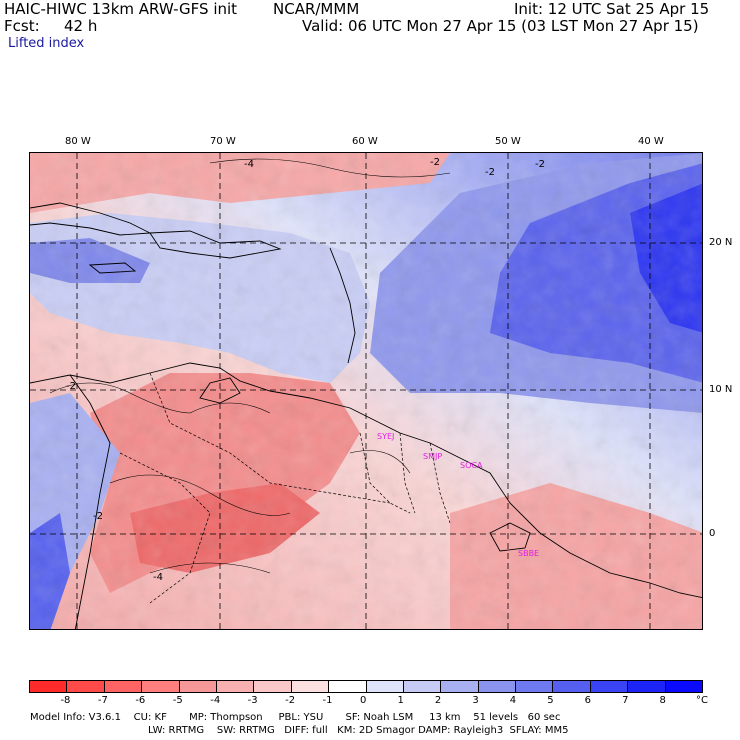 The image size is (740, 740). I want to click on colorbar-tick-label: -4, so click(215, 700).